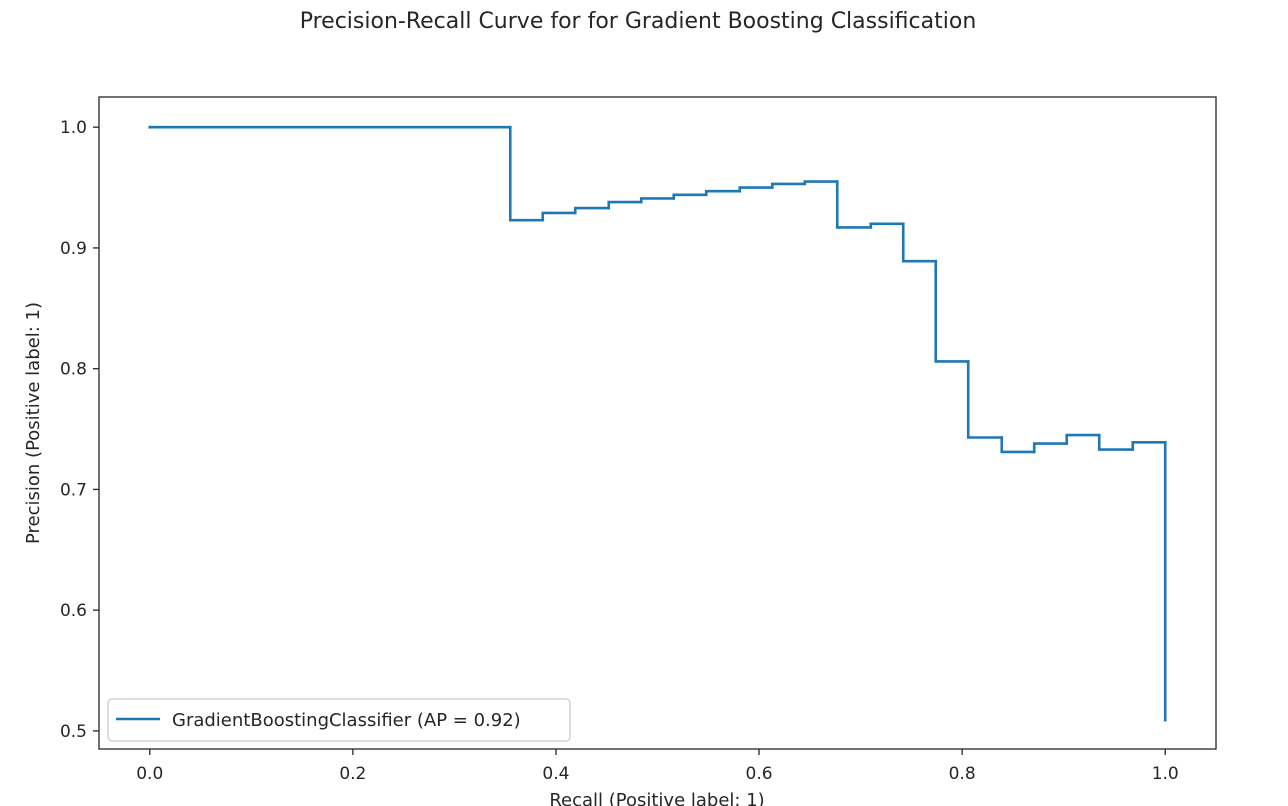 The image size is (1288, 806). Describe the element at coordinates (73, 490) in the screenshot. I see `y-tick-label: 0.7` at that location.